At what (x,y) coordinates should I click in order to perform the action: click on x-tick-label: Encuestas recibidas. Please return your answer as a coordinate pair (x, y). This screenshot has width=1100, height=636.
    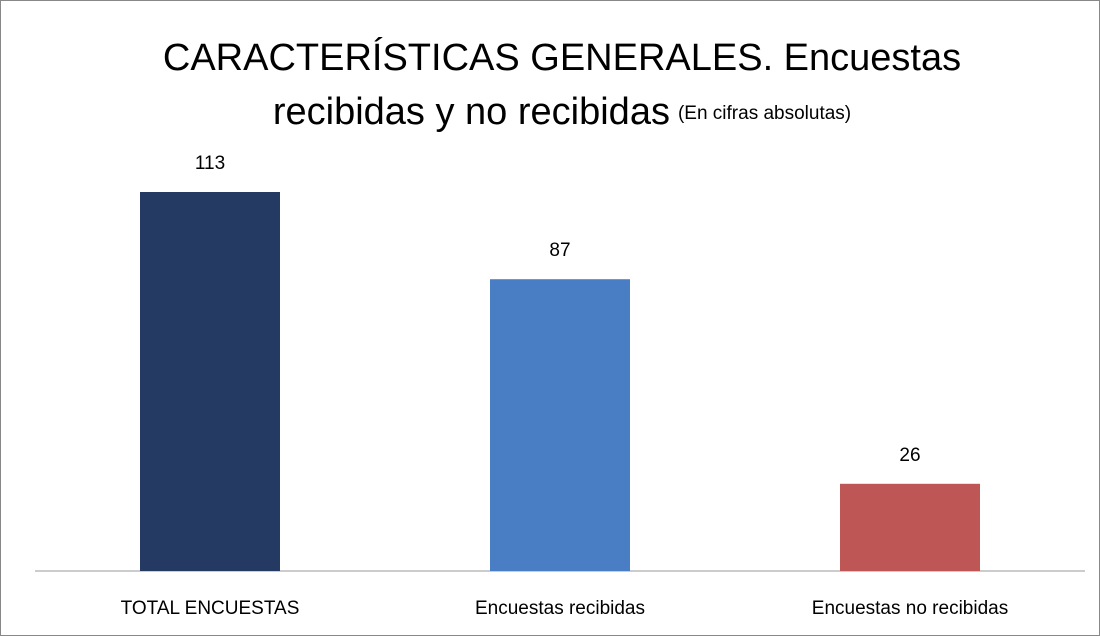
    Looking at the image, I should click on (560, 608).